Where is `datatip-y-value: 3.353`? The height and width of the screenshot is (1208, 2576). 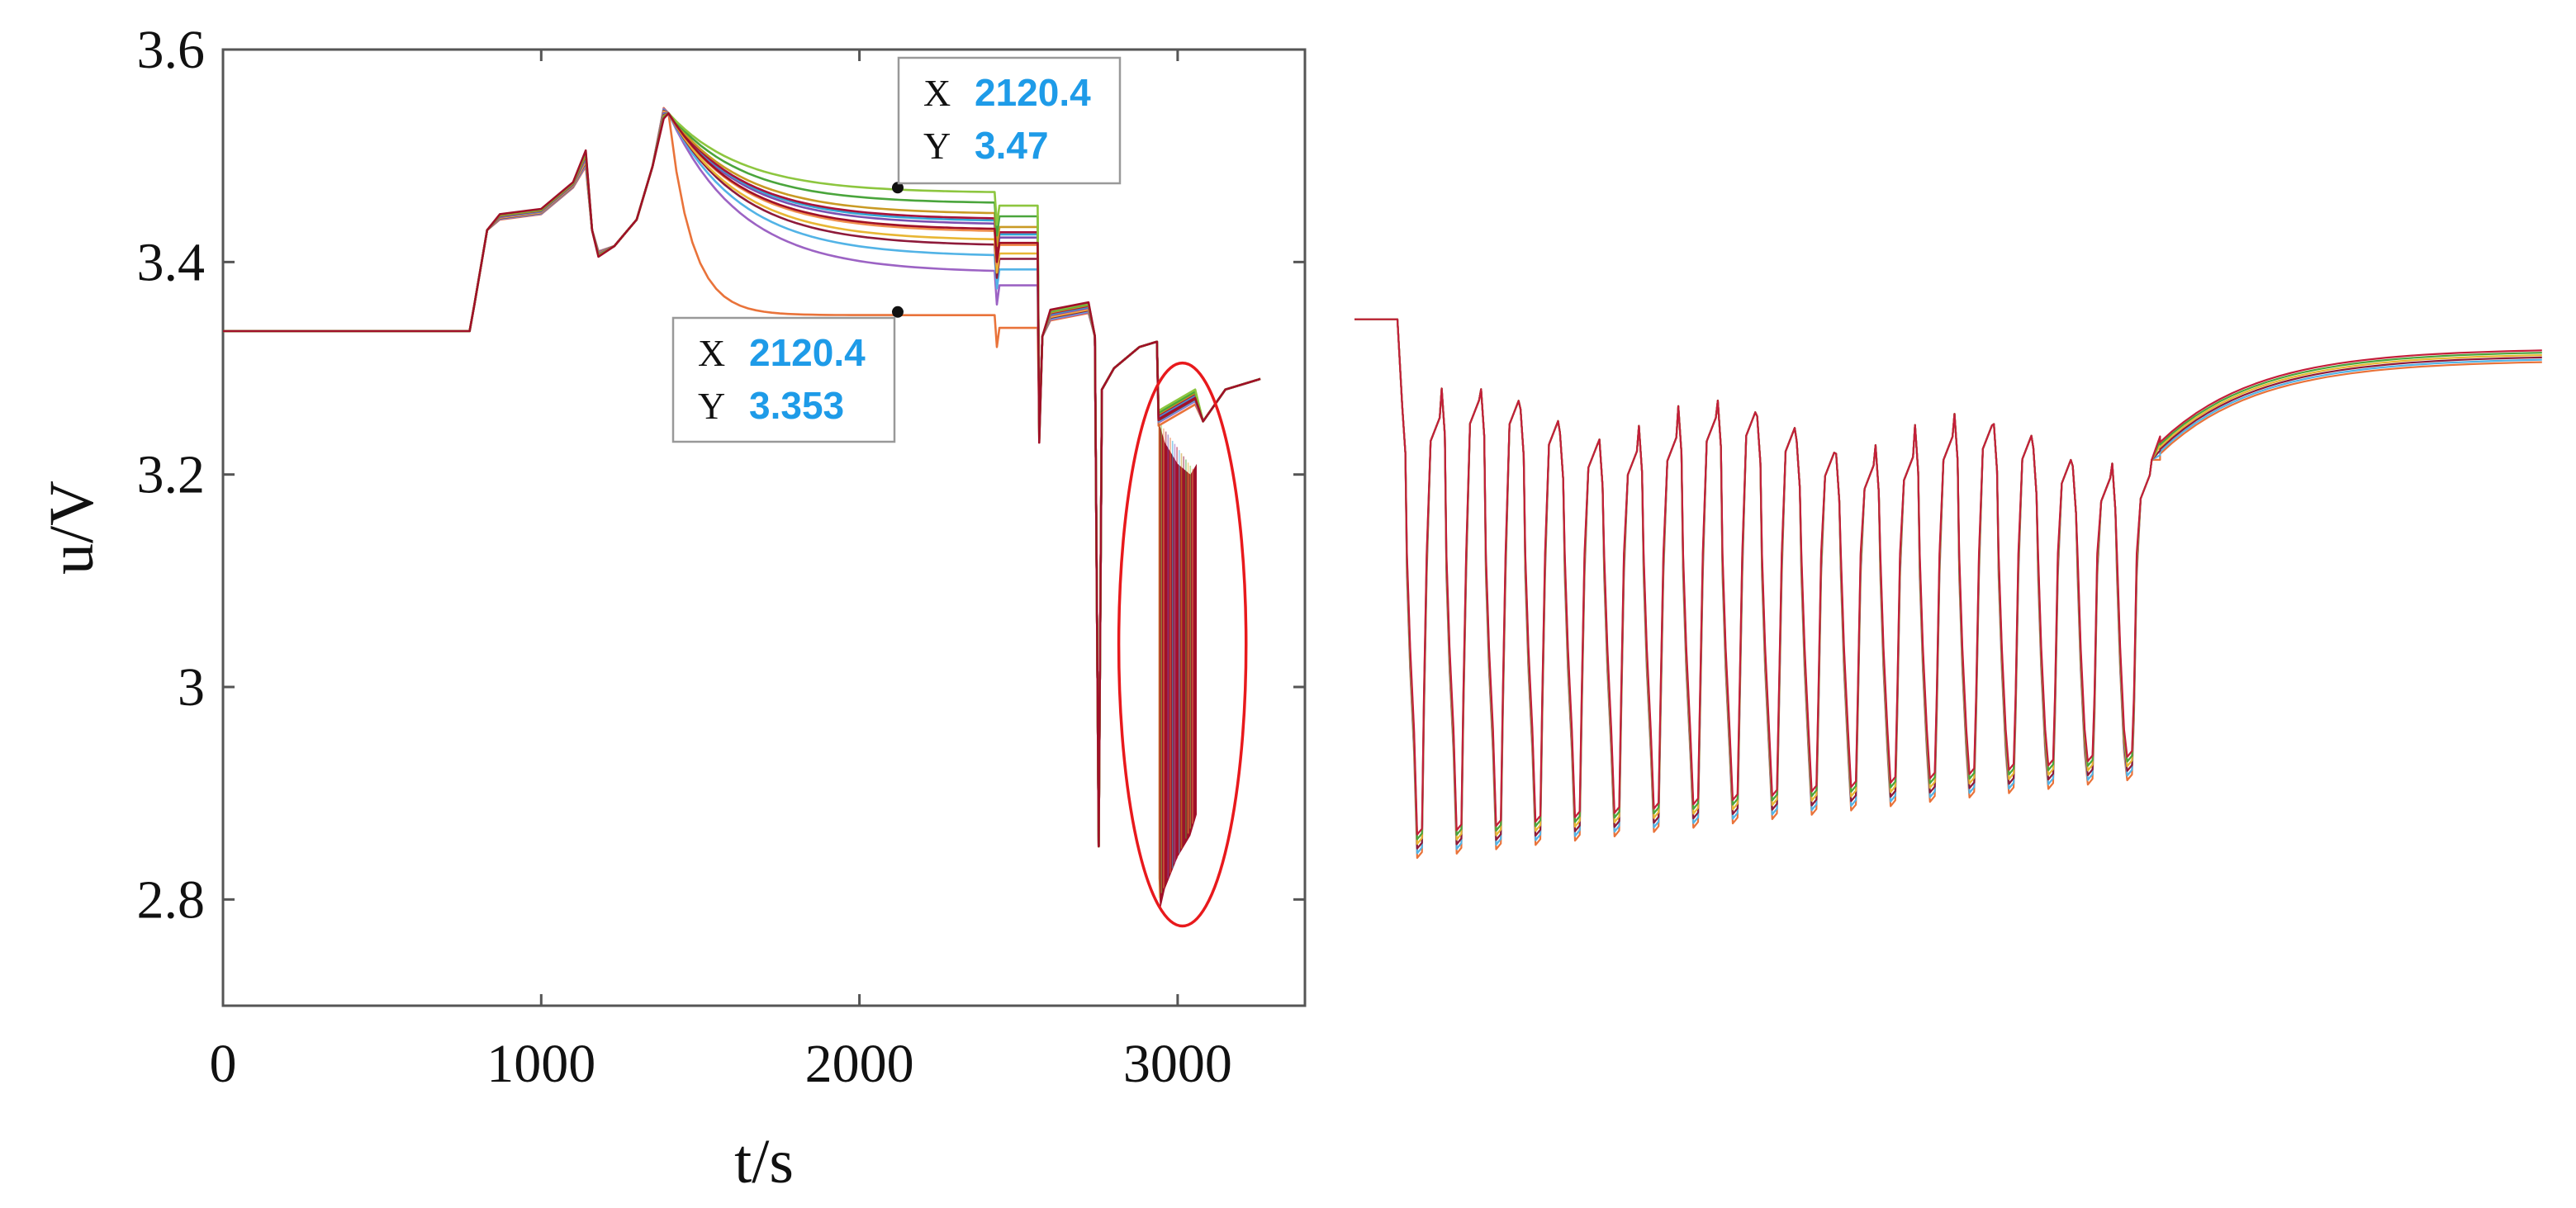
datatip-y-value: 3.353 is located at coordinates (796, 405).